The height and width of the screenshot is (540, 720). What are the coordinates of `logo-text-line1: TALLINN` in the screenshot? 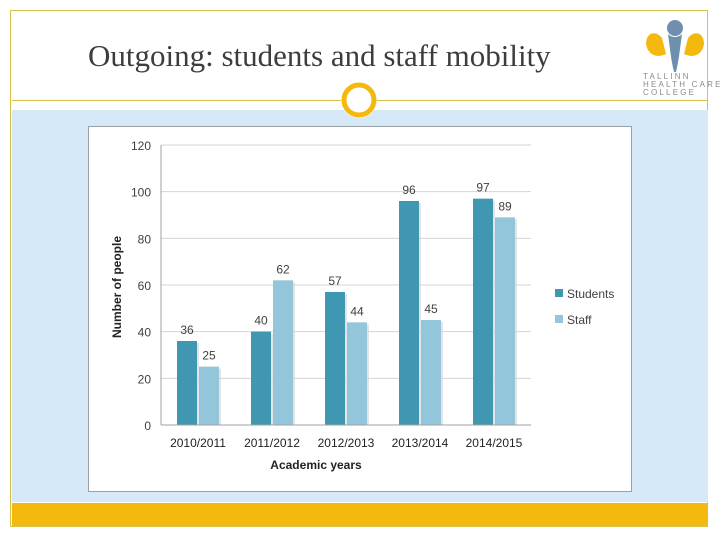 It's located at (667, 76).